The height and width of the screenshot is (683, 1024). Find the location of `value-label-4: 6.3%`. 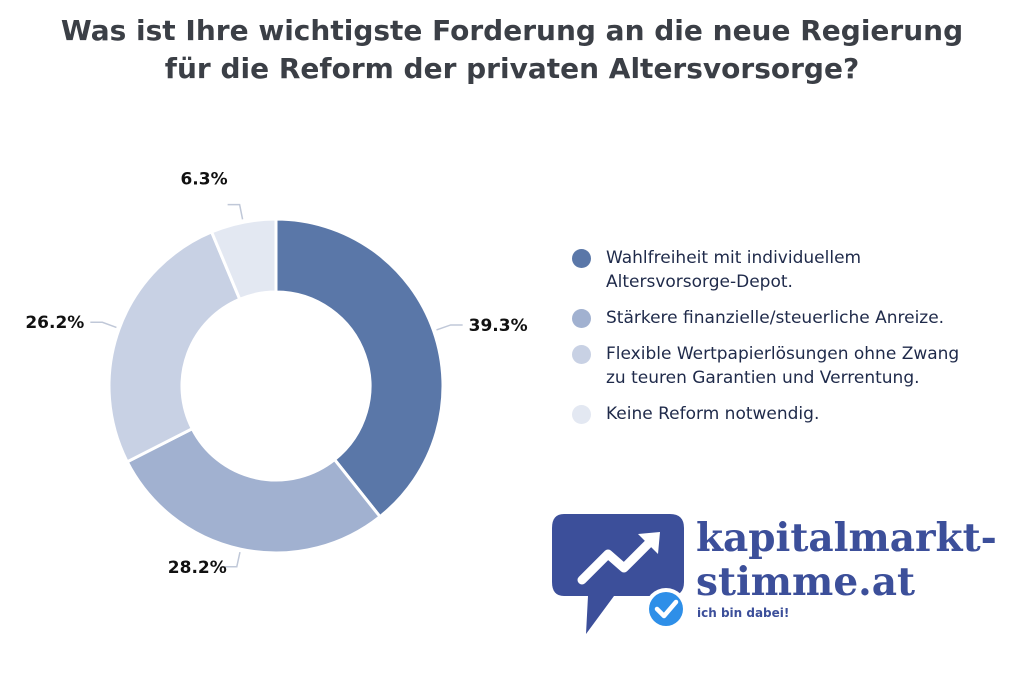

value-label-4: 6.3% is located at coordinates (203, 180).